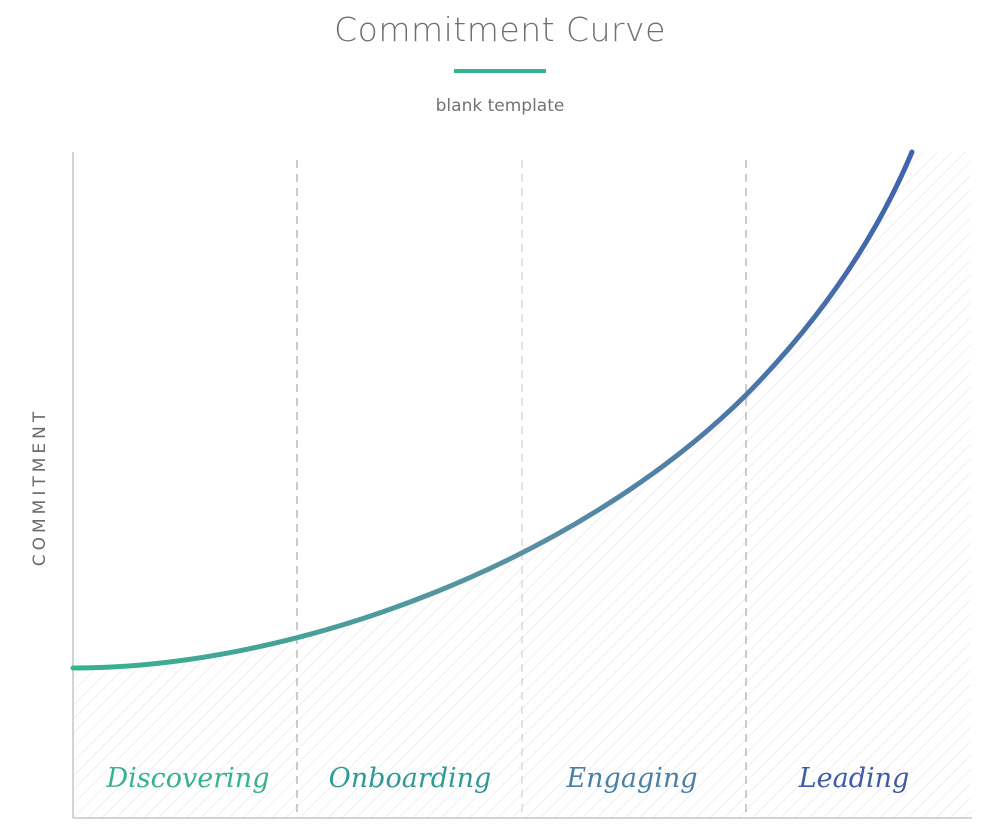  I want to click on stage-label-onboarding: Onboarding, so click(410, 778).